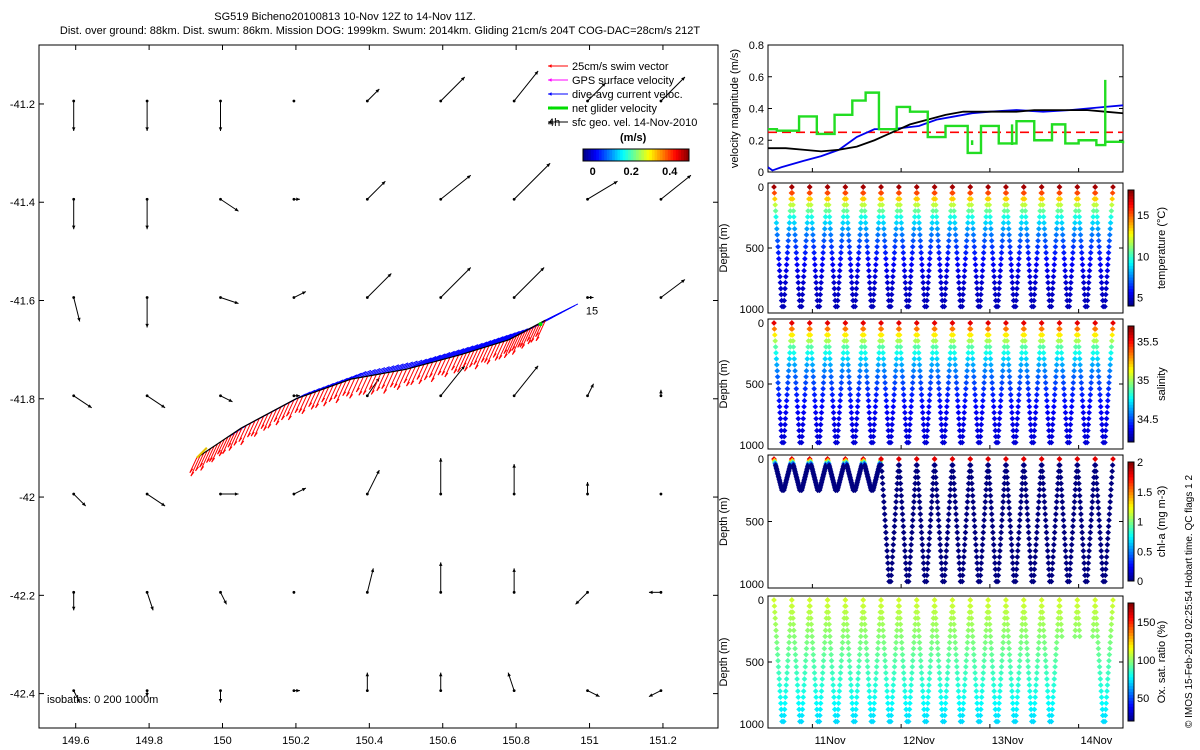  I want to click on section-x-tick-label: 13Nov, so click(1008, 741).